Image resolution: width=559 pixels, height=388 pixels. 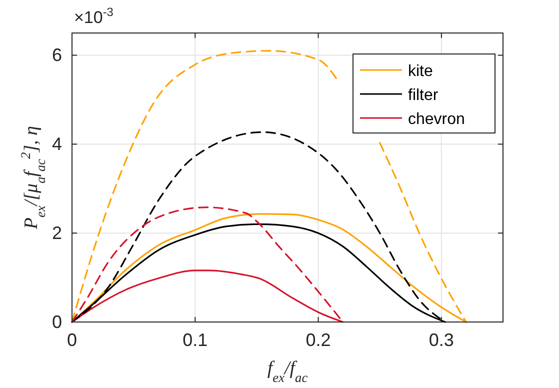 I want to click on y-tick-label: 0, so click(x=57, y=322).